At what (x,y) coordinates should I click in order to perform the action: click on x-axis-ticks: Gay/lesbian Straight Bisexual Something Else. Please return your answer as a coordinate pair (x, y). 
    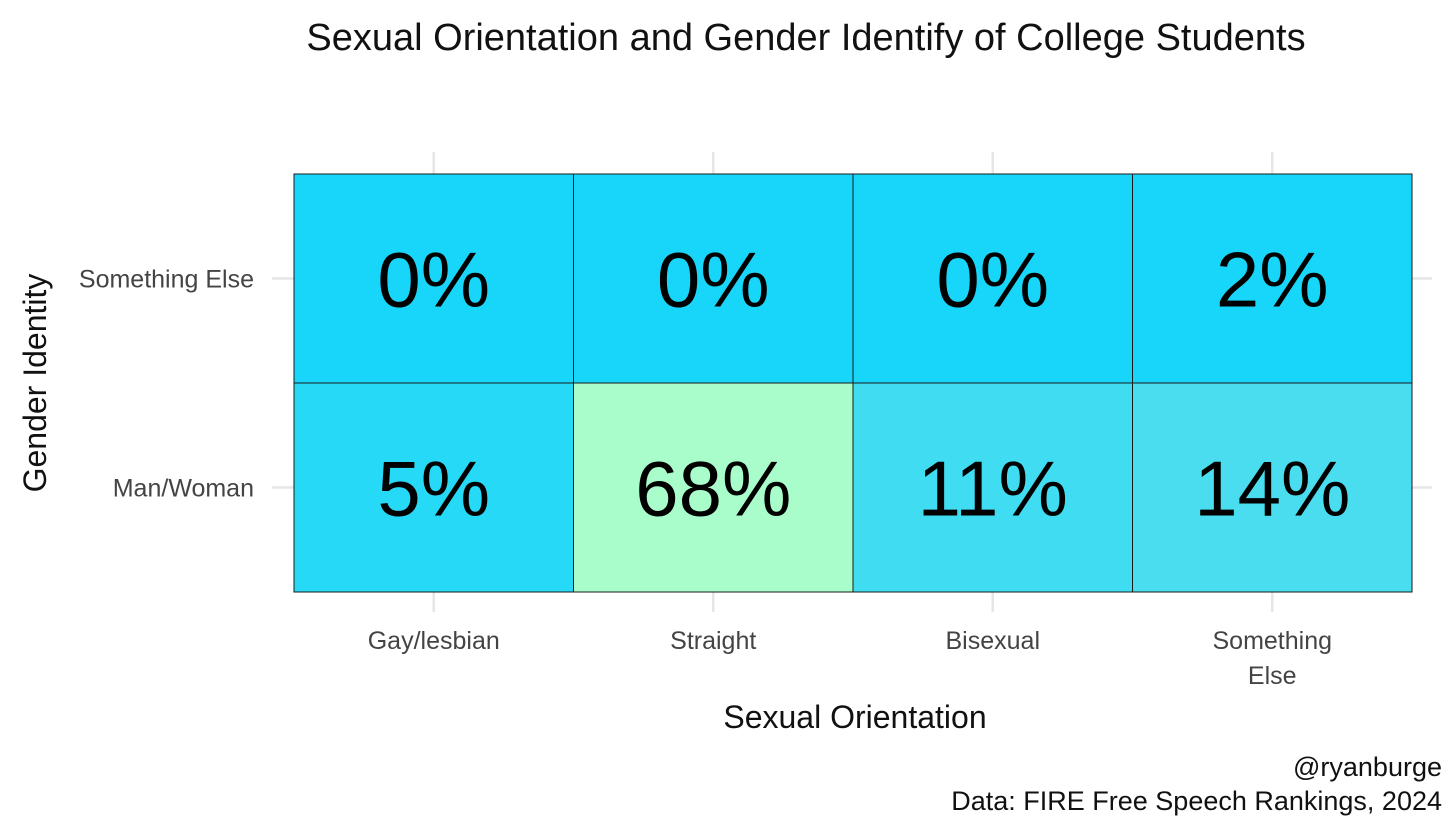
    Looking at the image, I should click on (850, 658).